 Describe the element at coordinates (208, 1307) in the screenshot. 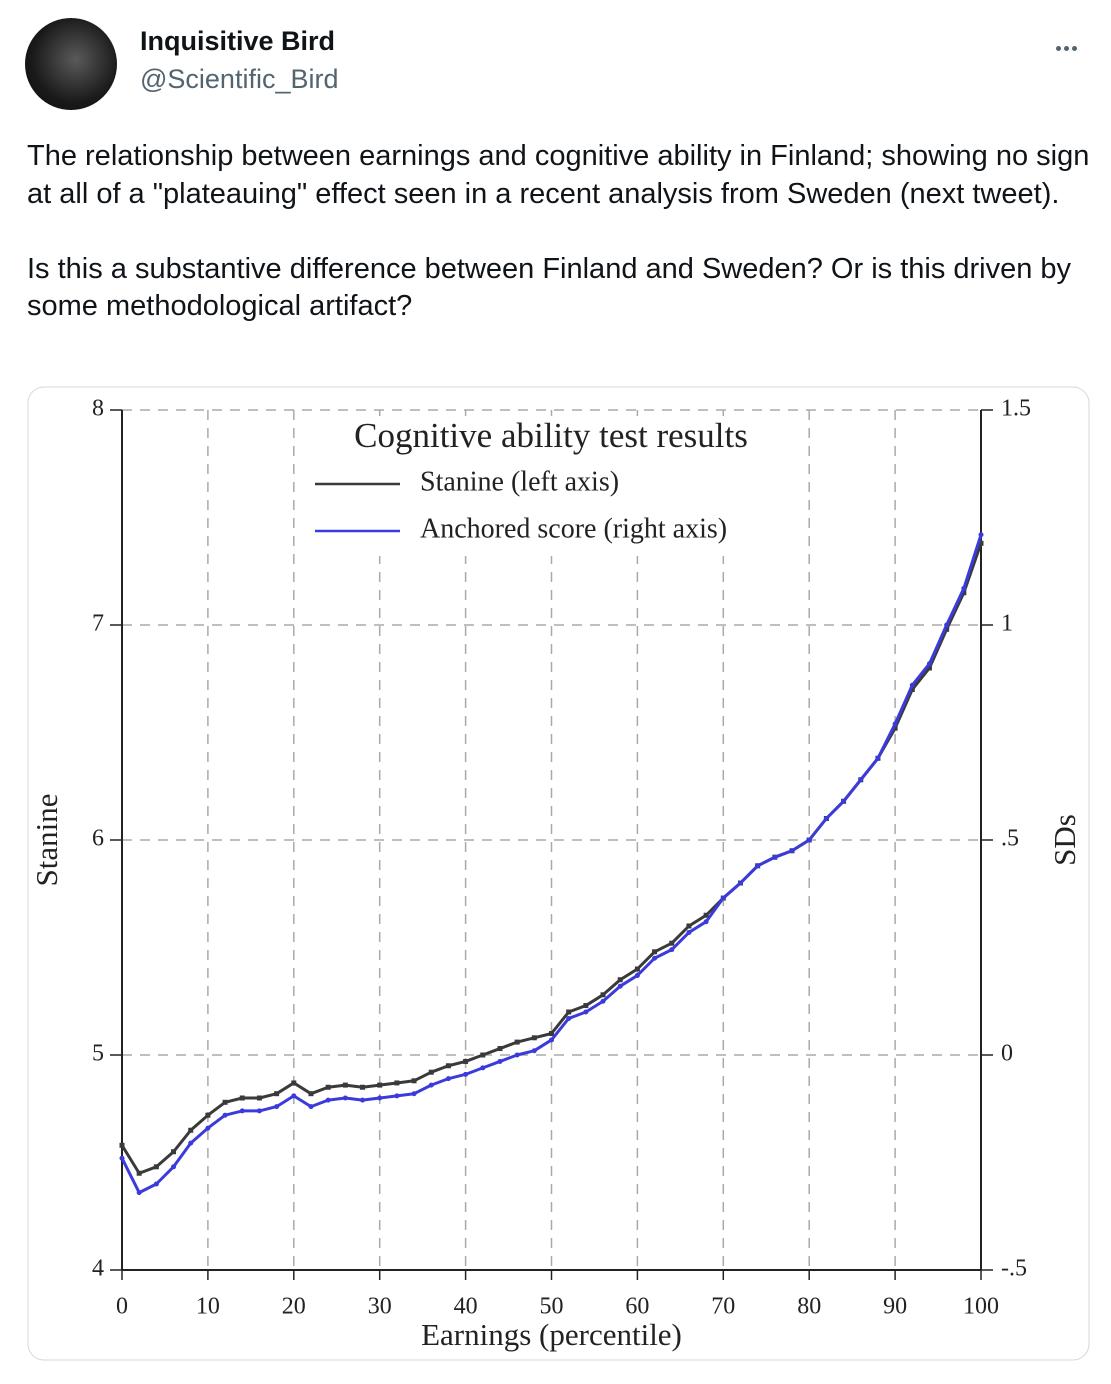

I see `x-tick-label: 10` at that location.